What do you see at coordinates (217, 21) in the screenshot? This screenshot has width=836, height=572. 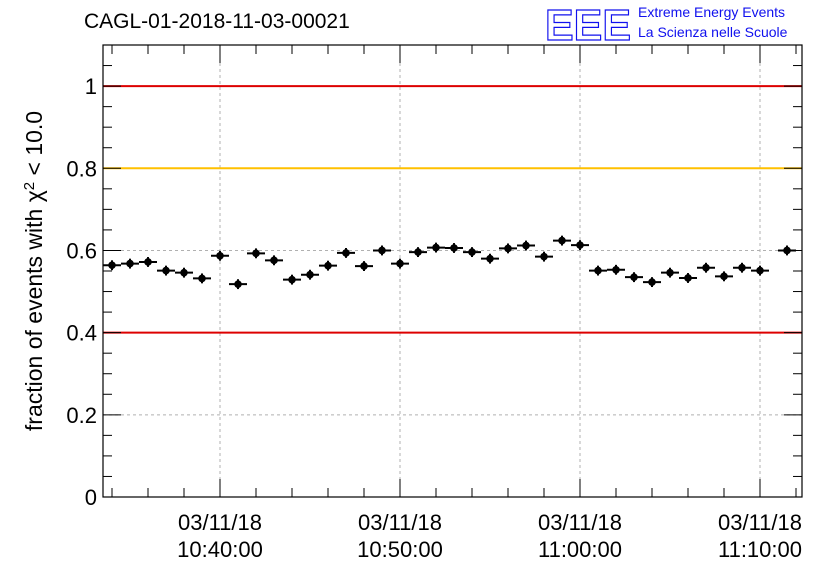 I see `chart-title: CAGL-01-2018-11-03-00021` at bounding box center [217, 21].